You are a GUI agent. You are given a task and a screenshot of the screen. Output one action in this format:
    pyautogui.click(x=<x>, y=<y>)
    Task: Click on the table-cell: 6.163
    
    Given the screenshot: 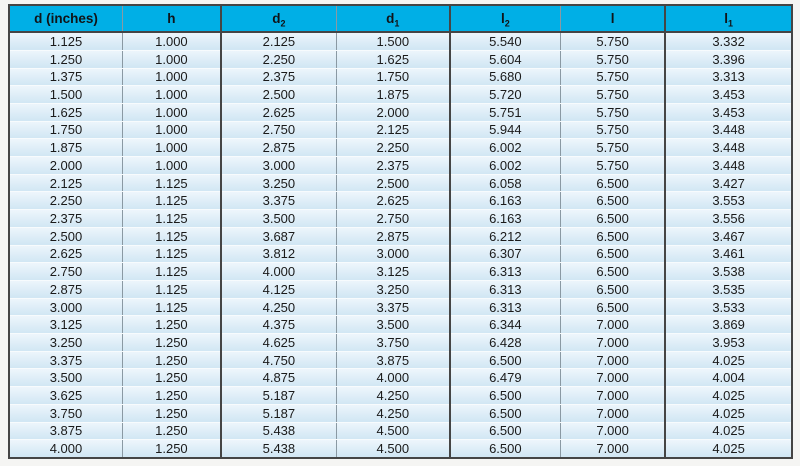 What is the action you would take?
    pyautogui.click(x=505, y=218)
    